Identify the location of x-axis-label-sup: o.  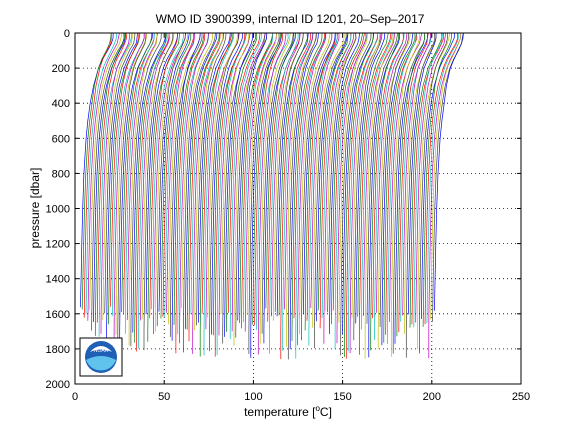
(317, 408).